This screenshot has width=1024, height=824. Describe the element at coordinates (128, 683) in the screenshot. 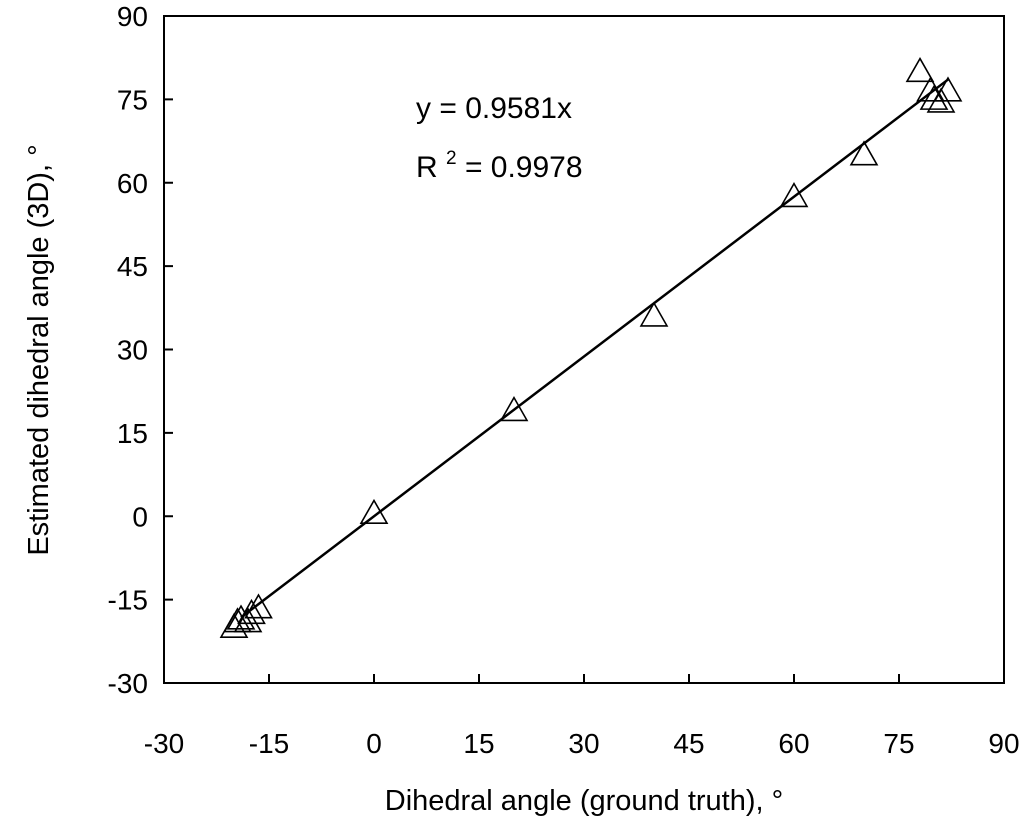

I see `y-tick-label-0: -30` at that location.